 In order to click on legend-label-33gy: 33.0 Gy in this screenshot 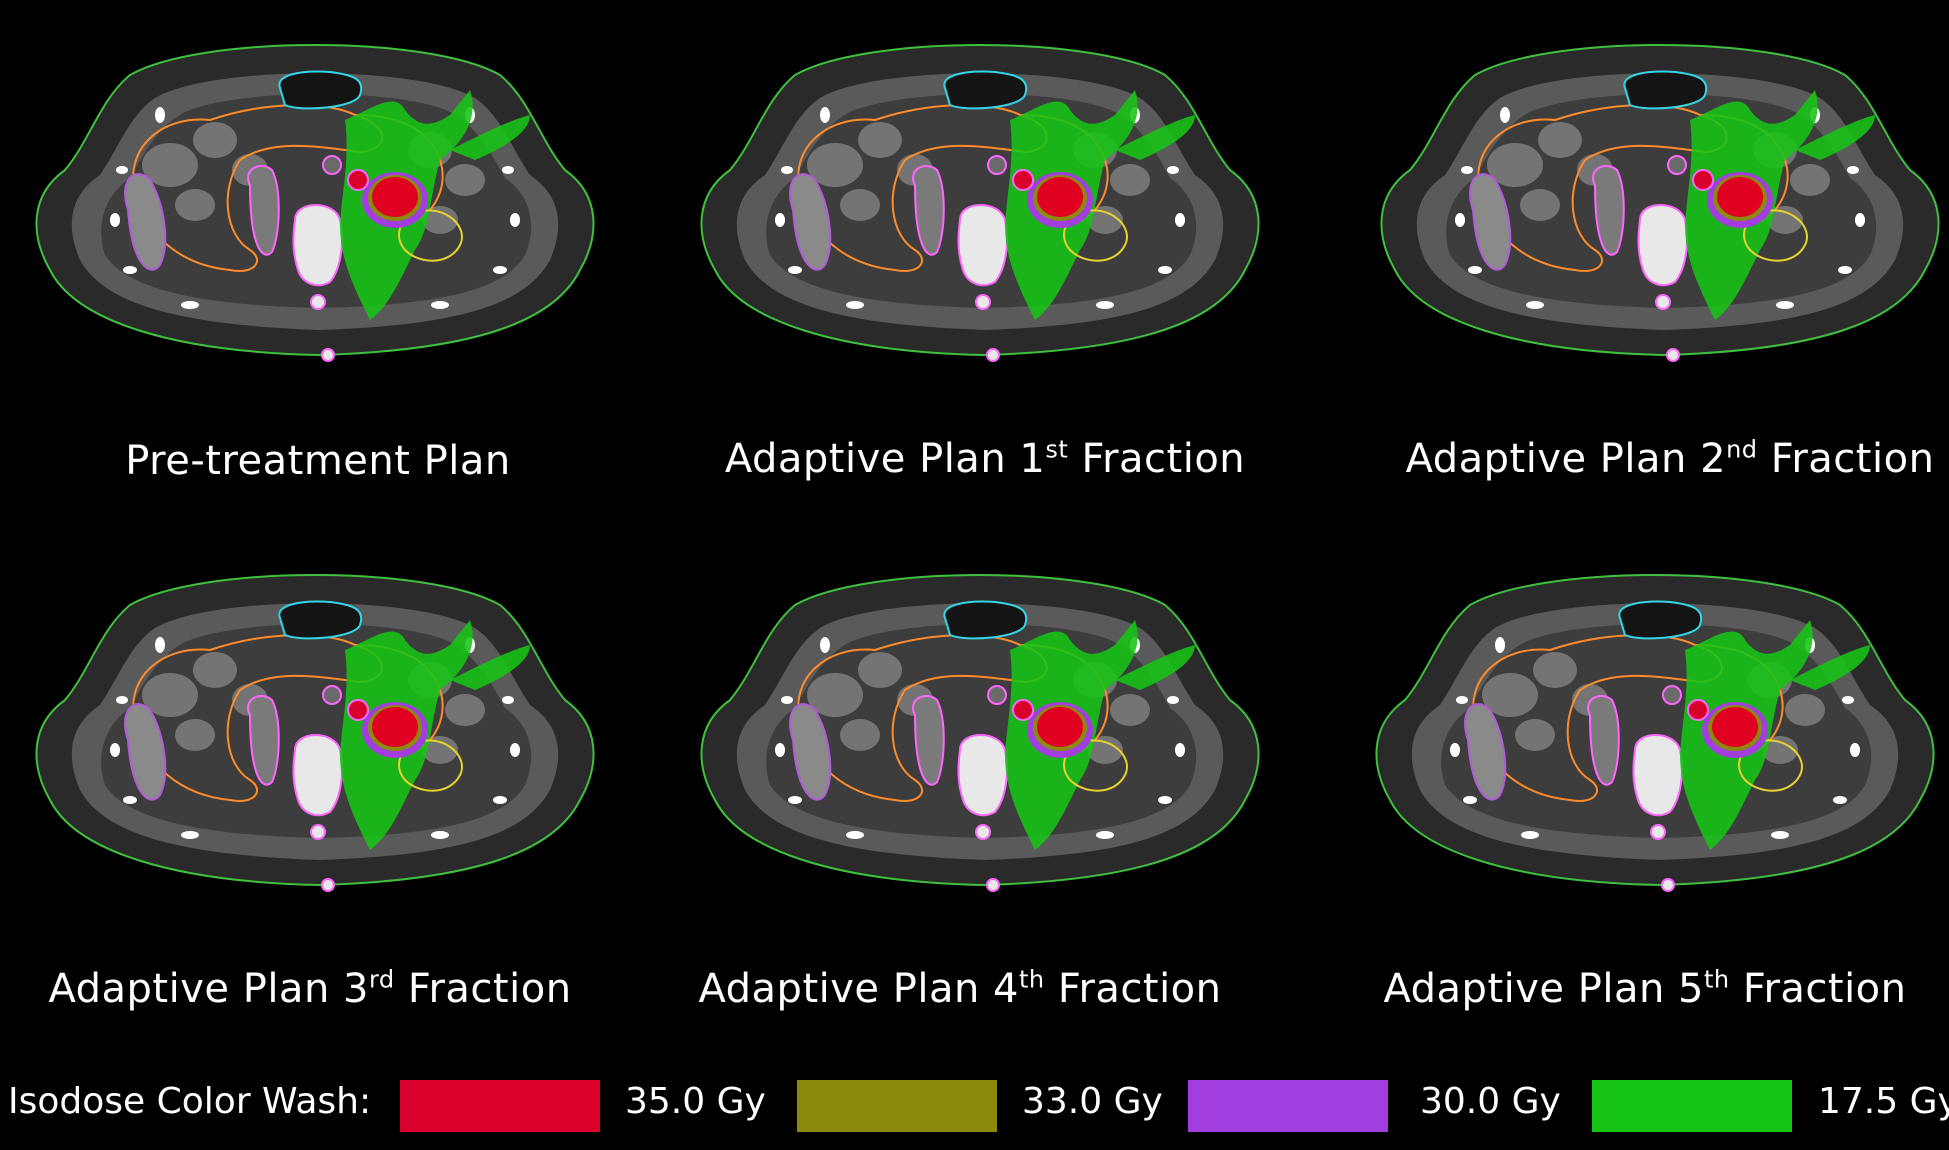, I will do `click(1092, 1101)`.